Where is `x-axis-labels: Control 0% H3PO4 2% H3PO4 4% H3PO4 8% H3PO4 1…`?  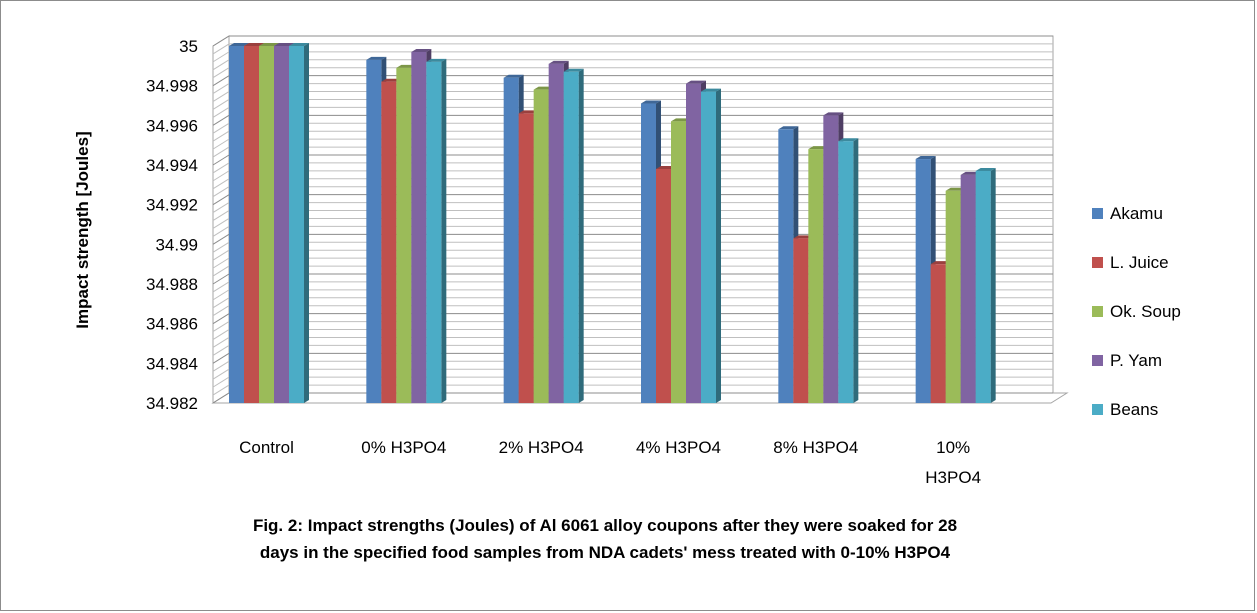
x-axis-labels: Control 0% H3PO4 2% H3PO4 4% H3PO4 8% H3PO4 1… is located at coordinates (610, 462).